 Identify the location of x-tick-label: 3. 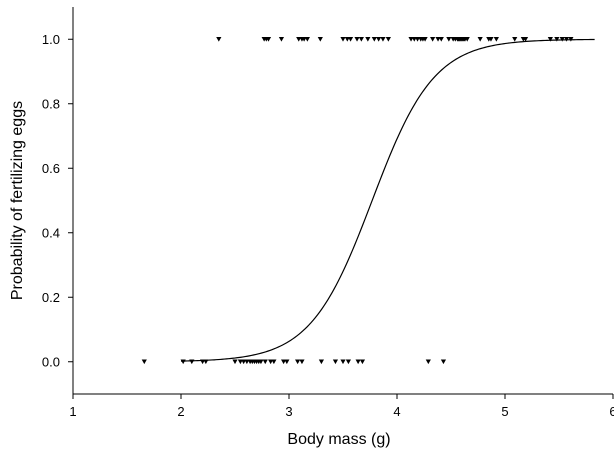
(288, 411).